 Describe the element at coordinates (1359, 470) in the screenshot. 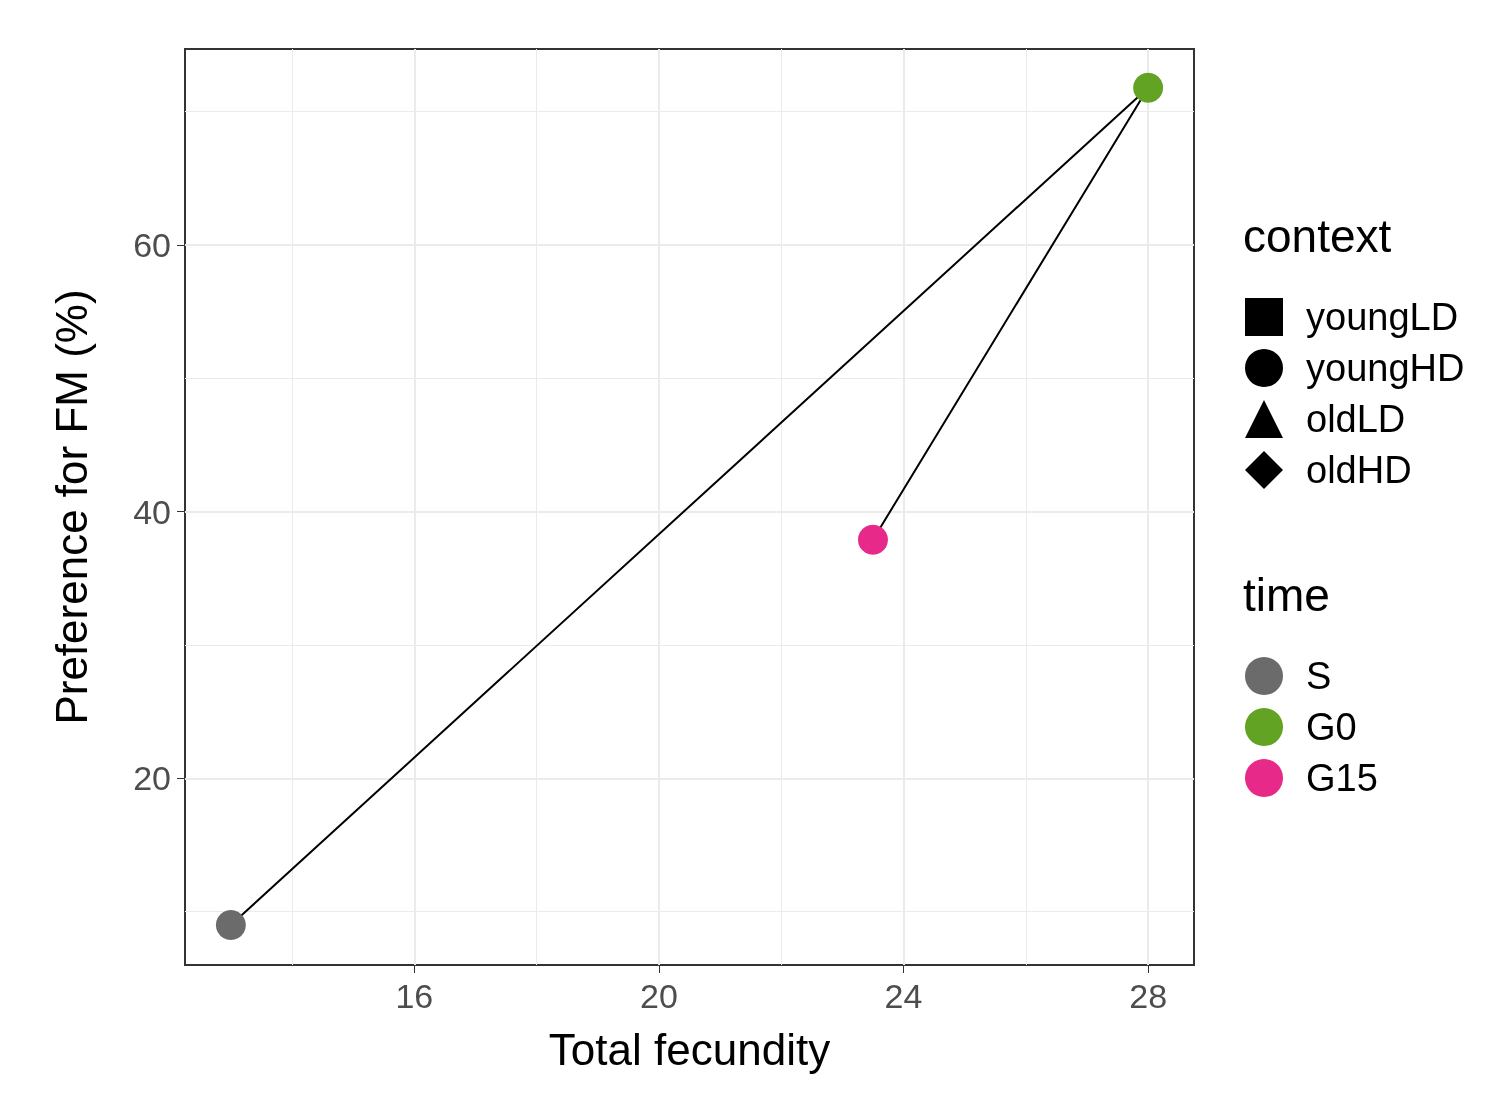

I see `legend-label: oldHD` at that location.